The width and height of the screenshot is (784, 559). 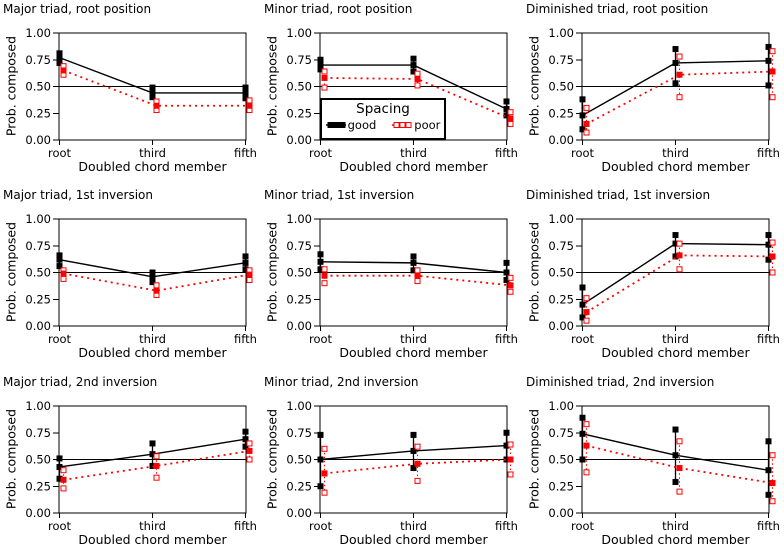 What do you see at coordinates (383, 109) in the screenshot?
I see `legend-title: Spacing` at bounding box center [383, 109].